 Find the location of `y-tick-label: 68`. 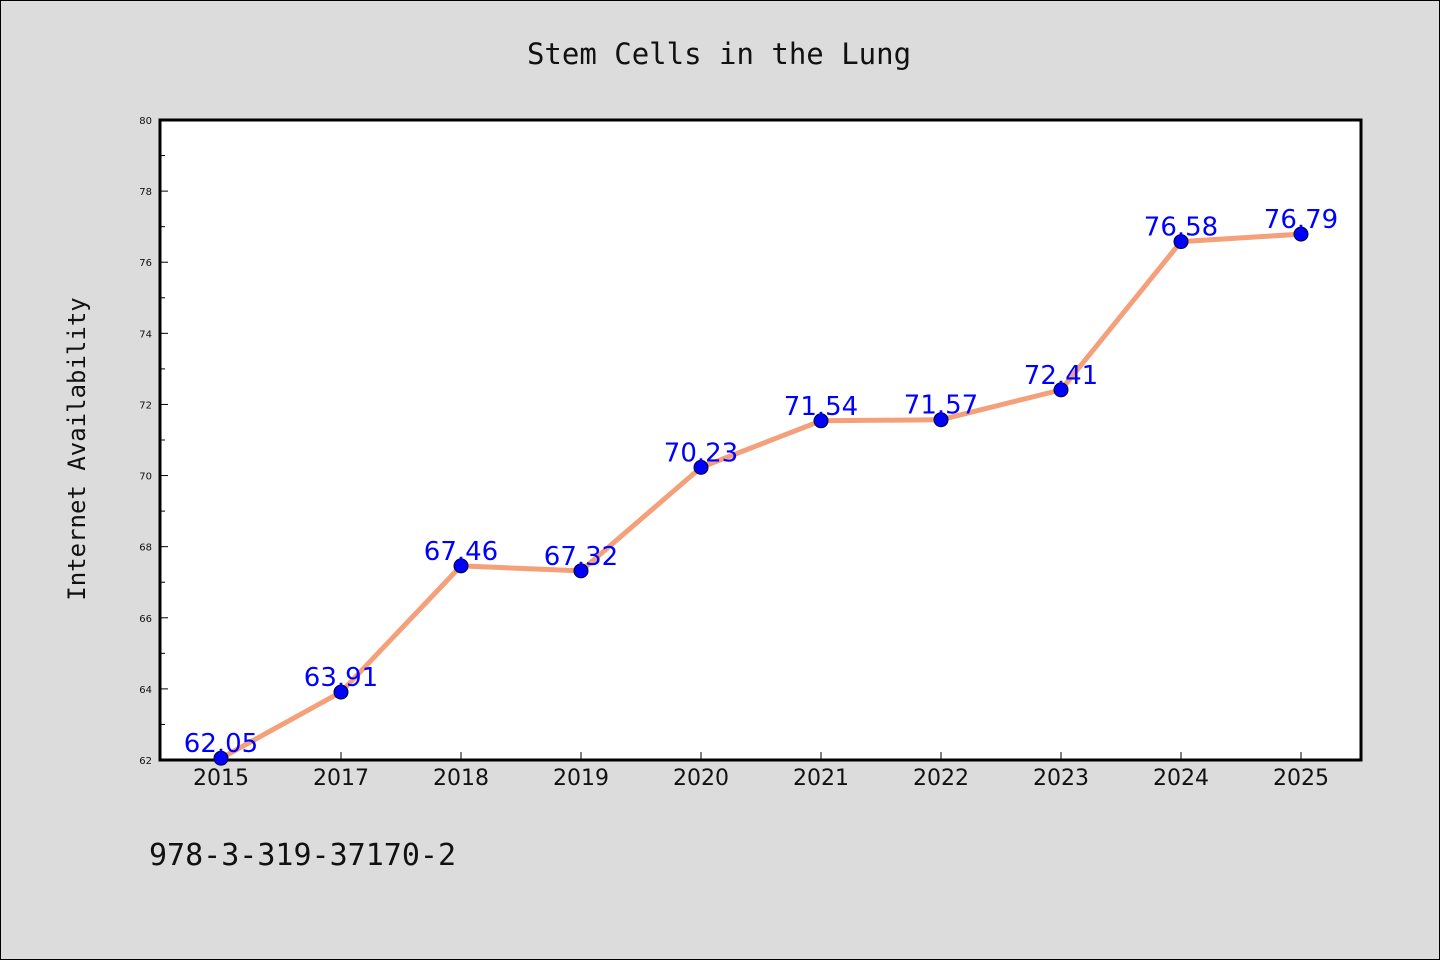

y-tick-label: 68 is located at coordinates (145, 548).